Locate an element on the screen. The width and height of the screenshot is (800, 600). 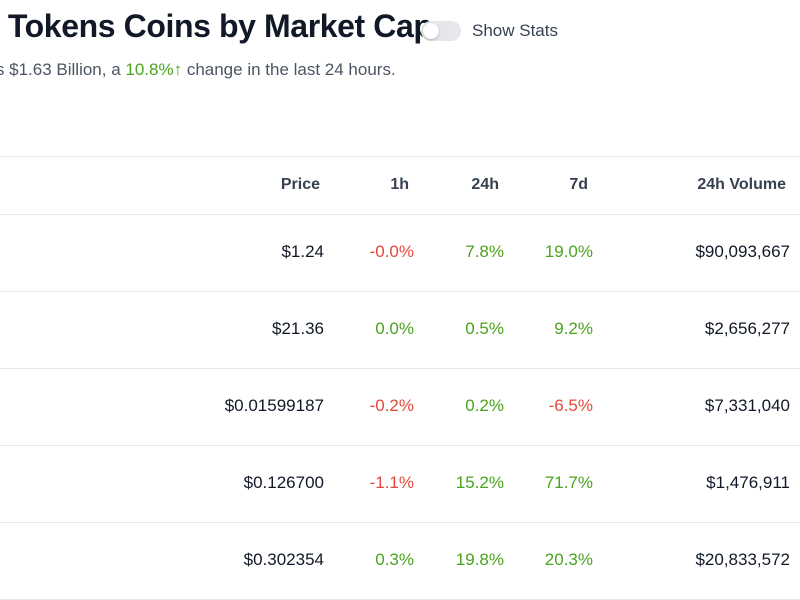
price-cell: $1.24 is located at coordinates (302, 251).